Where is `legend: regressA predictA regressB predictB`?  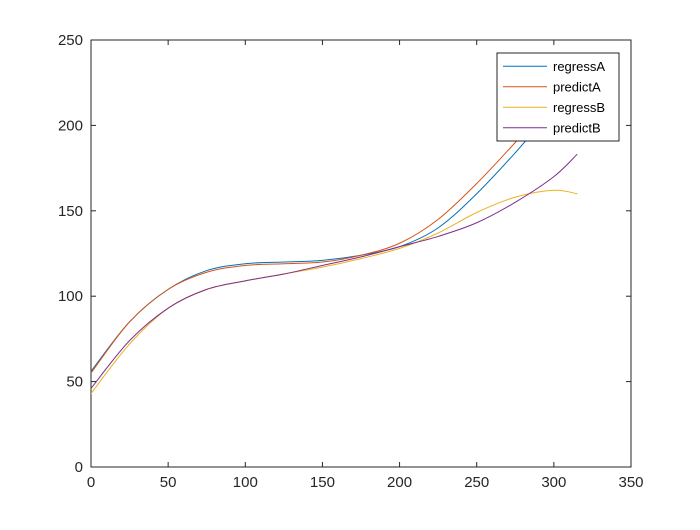 legend: regressA predictA regressB predictB is located at coordinates (558, 97).